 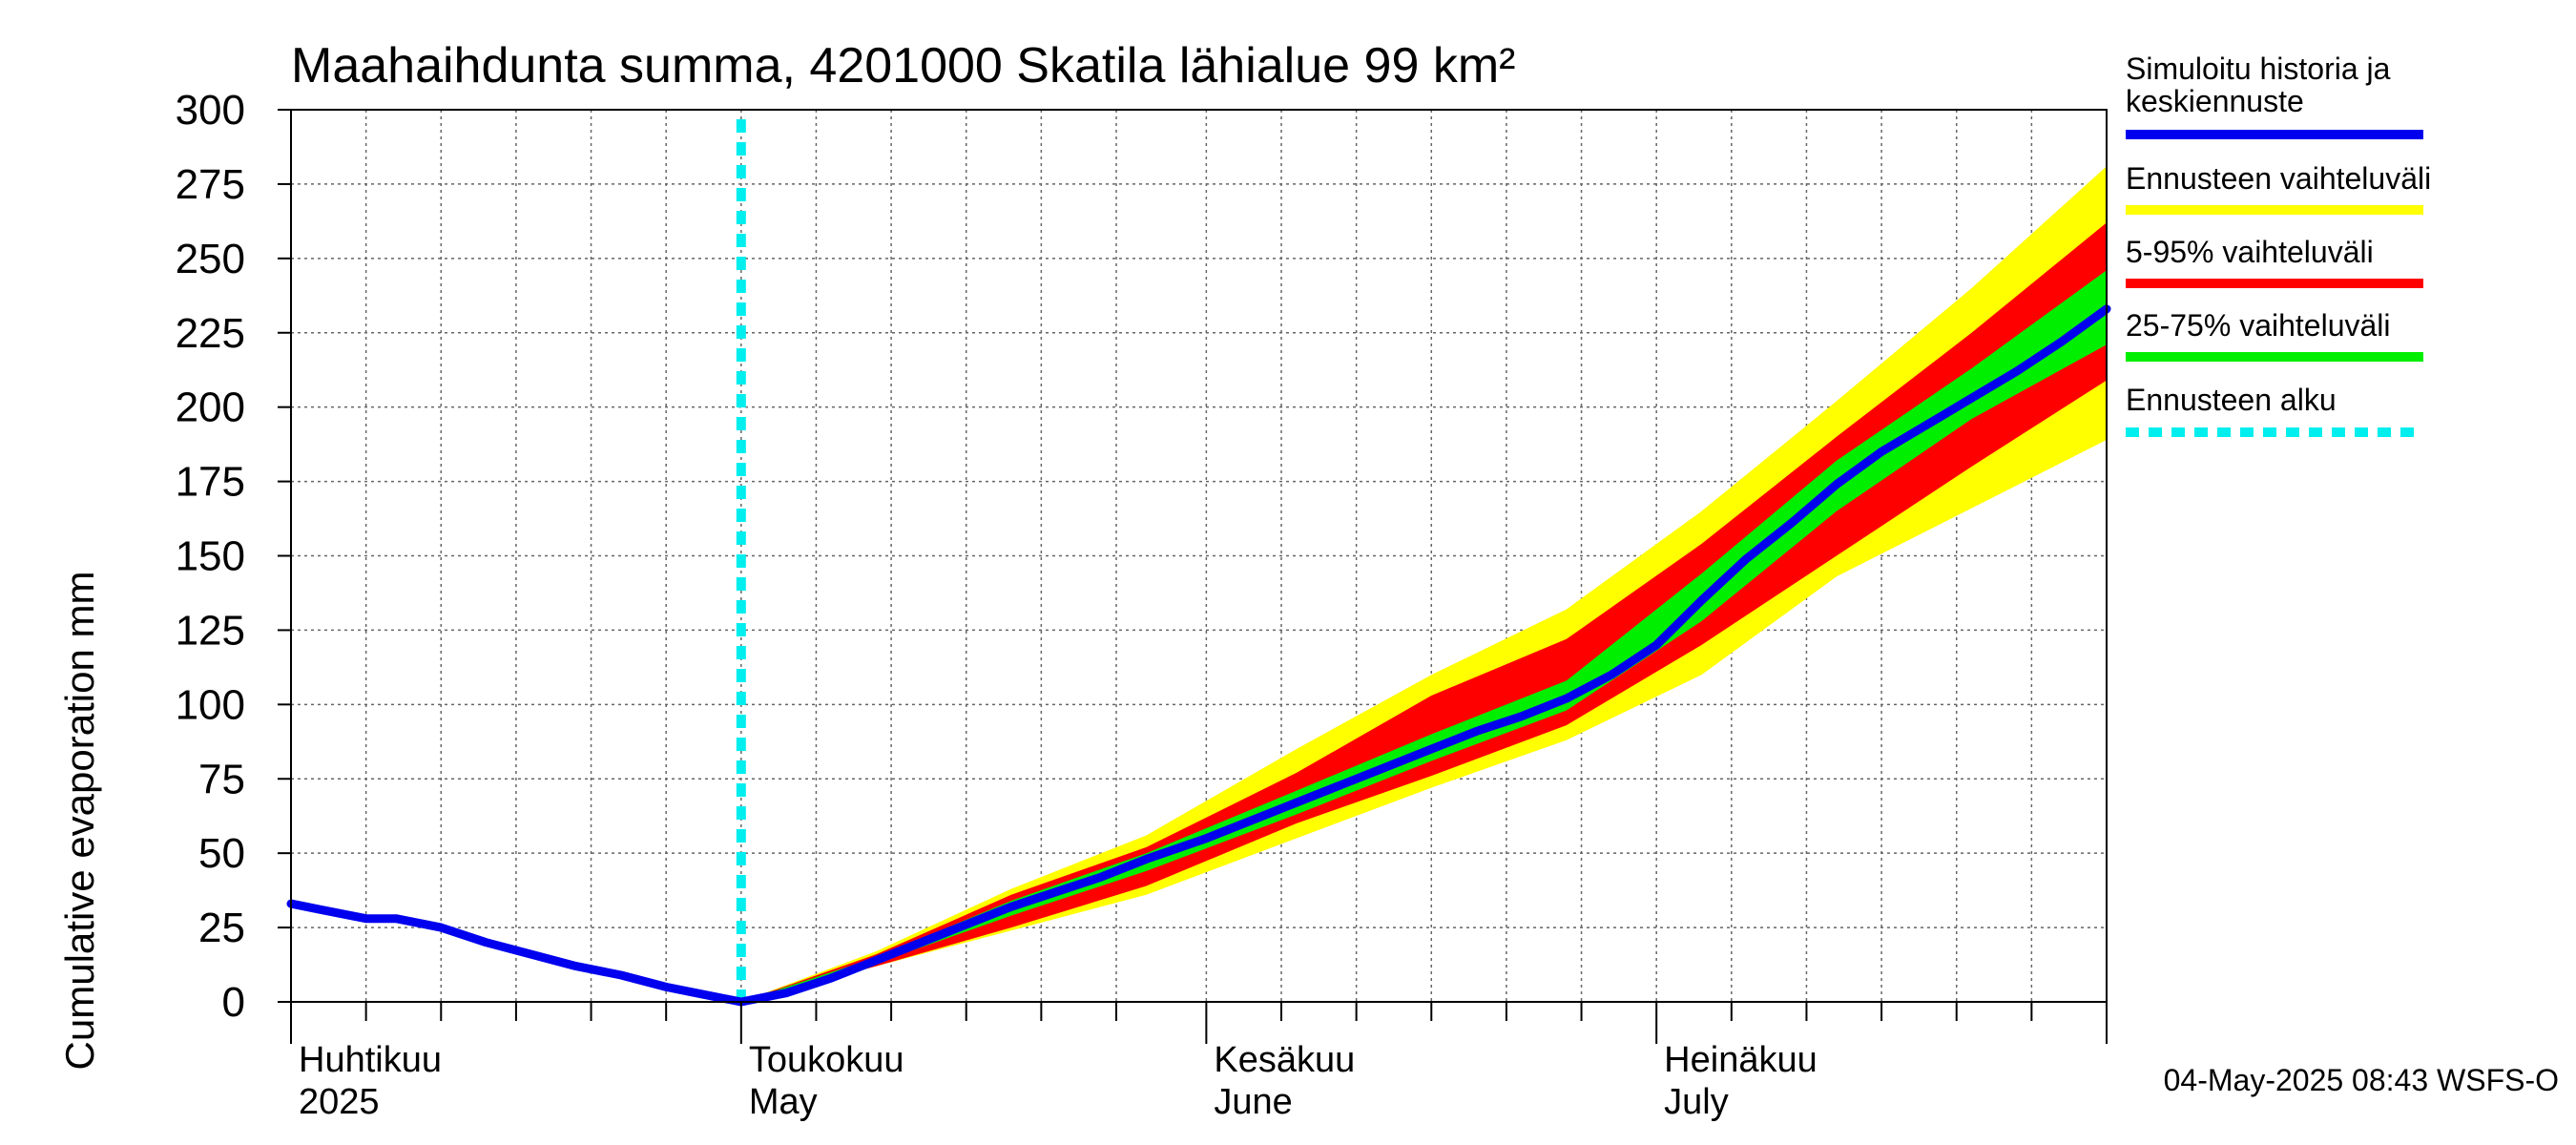 I want to click on x-month-label: Kesäkuu, so click(x=1284, y=1060).